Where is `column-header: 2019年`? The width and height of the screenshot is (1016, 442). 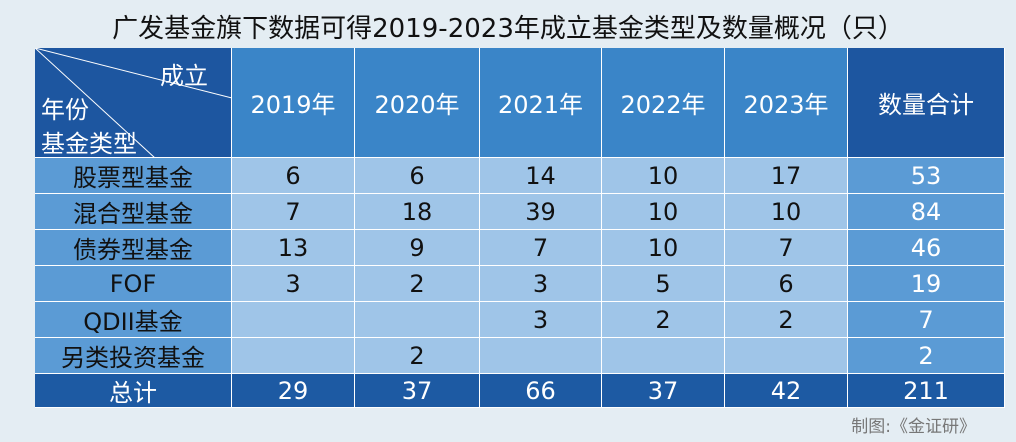
column-header: 2019年 is located at coordinates (293, 103).